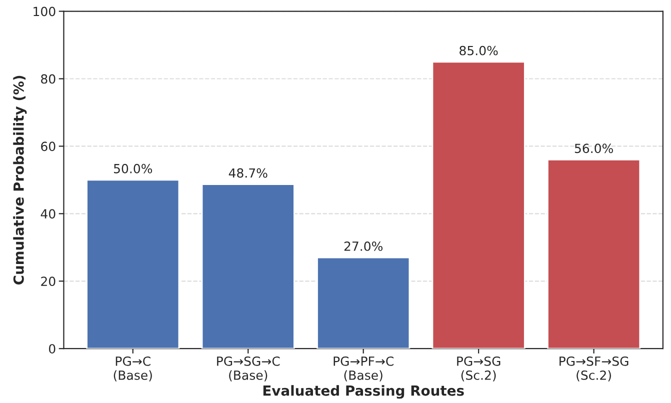 The width and height of the screenshot is (671, 403). Describe the element at coordinates (52, 349) in the screenshot. I see `y-tick-label: 0` at that location.